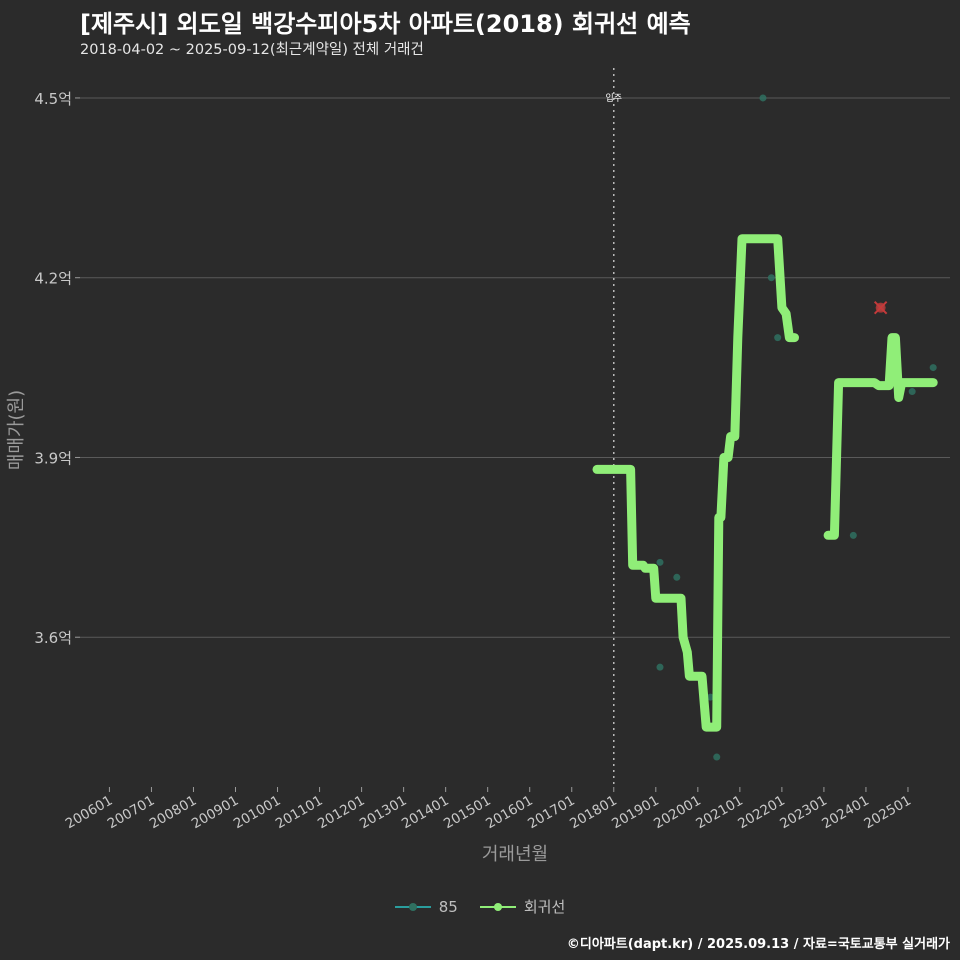  Describe the element at coordinates (252, 50) in the screenshot. I see `chart-subtitle: 2018-04-02 ~ 2025-09-12(최근계약일) 전체 거래건` at that location.